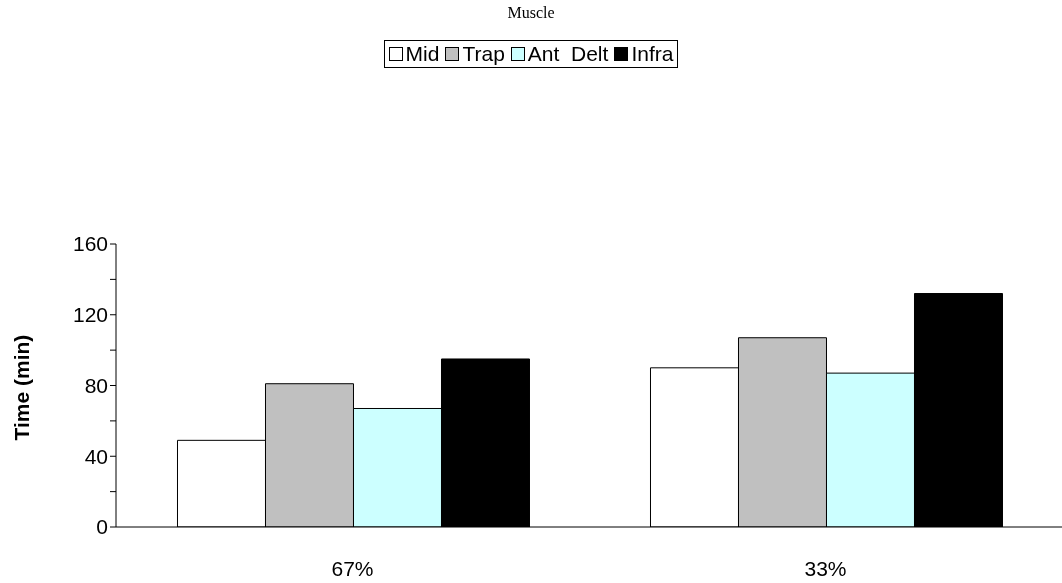 The height and width of the screenshot is (583, 1062). What do you see at coordinates (22, 387) in the screenshot?
I see `y-axis-title: Time (min)` at bounding box center [22, 387].